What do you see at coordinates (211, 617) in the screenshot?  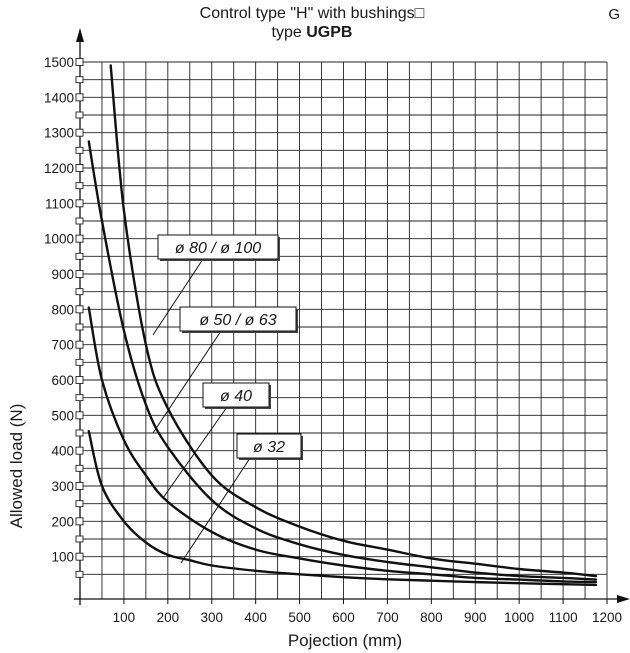 I see `x-tick-label: 300` at bounding box center [211, 617].